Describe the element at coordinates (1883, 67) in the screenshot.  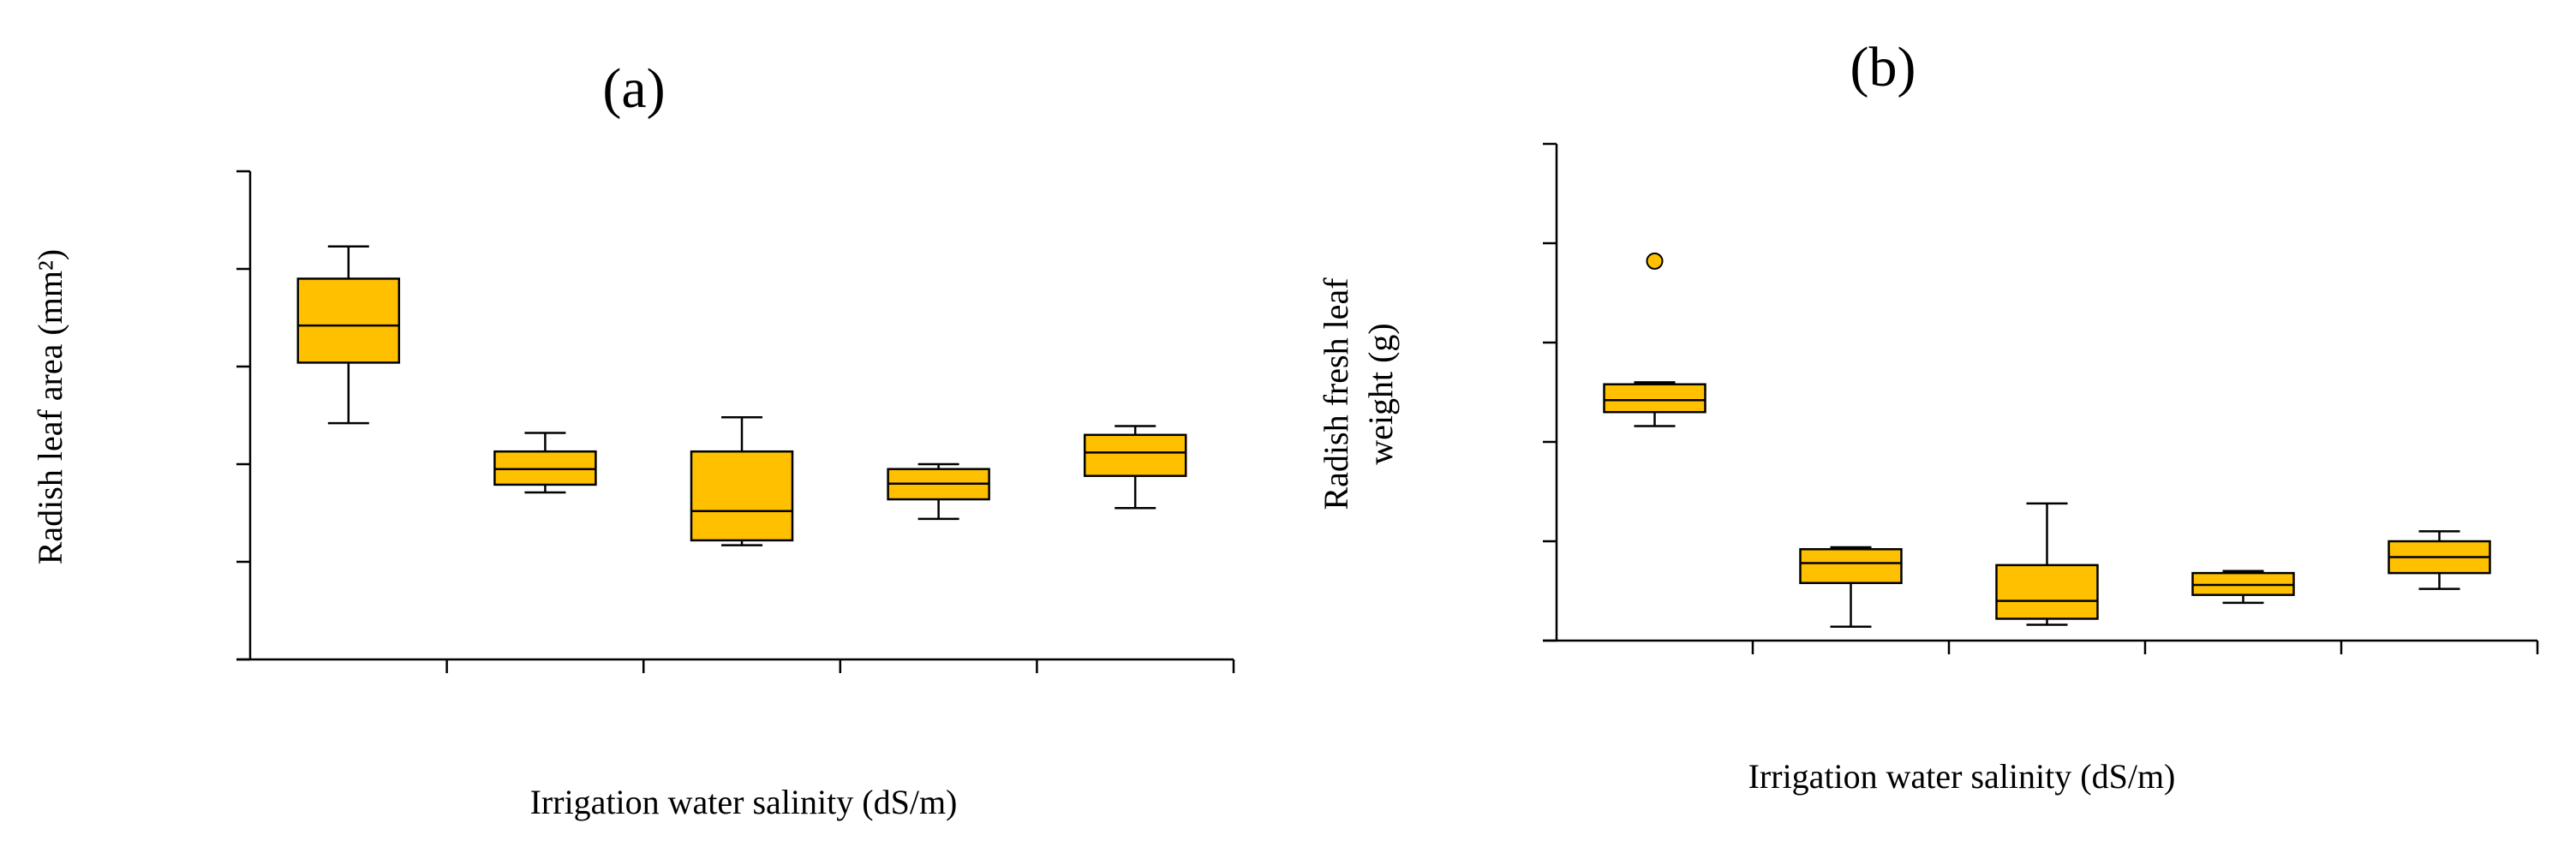
I see `chart-title: (b)` at that location.